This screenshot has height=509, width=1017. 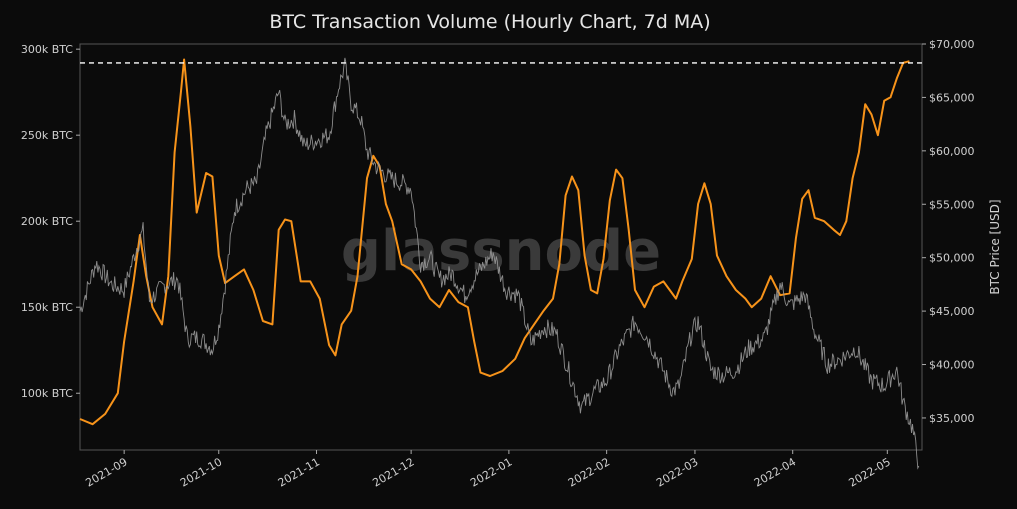 What do you see at coordinates (952, 204) in the screenshot?
I see `y-right-tick-label: $55,000` at bounding box center [952, 204].